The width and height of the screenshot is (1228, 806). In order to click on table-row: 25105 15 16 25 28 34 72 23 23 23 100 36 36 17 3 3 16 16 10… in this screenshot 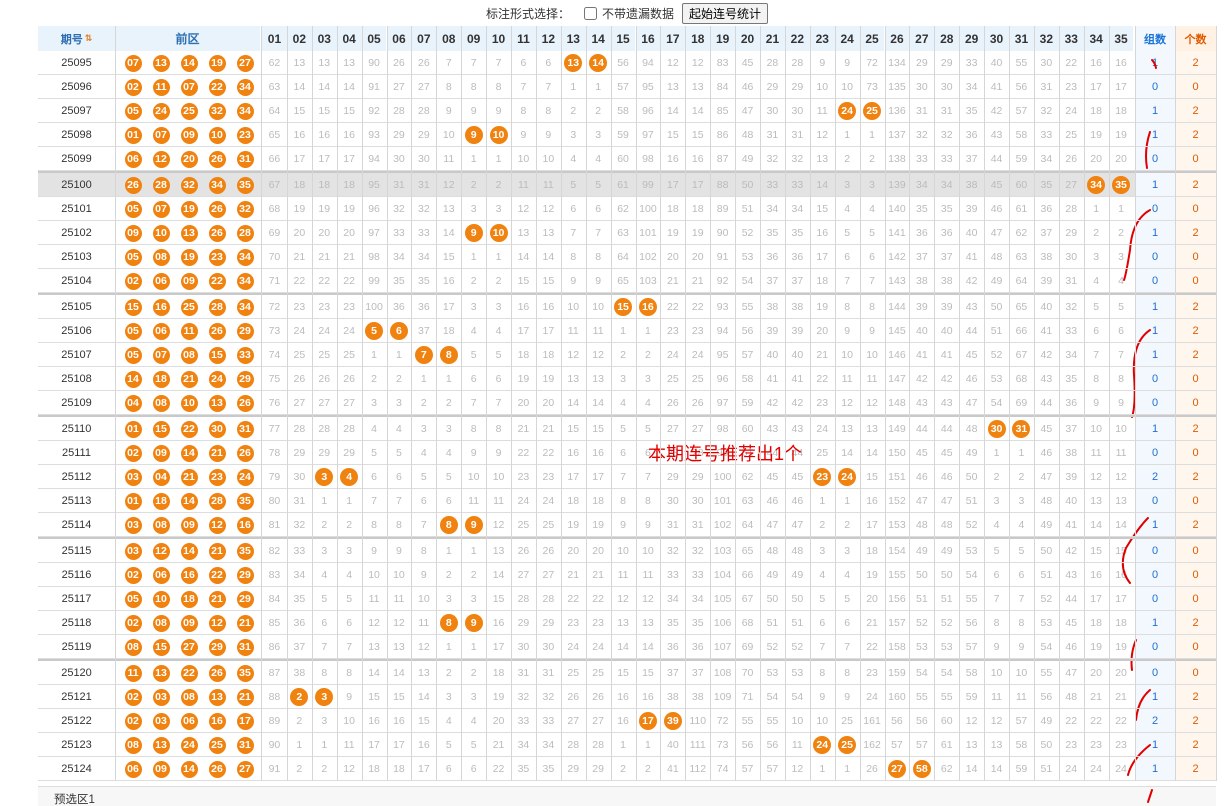, I will do `click(627, 307)`.